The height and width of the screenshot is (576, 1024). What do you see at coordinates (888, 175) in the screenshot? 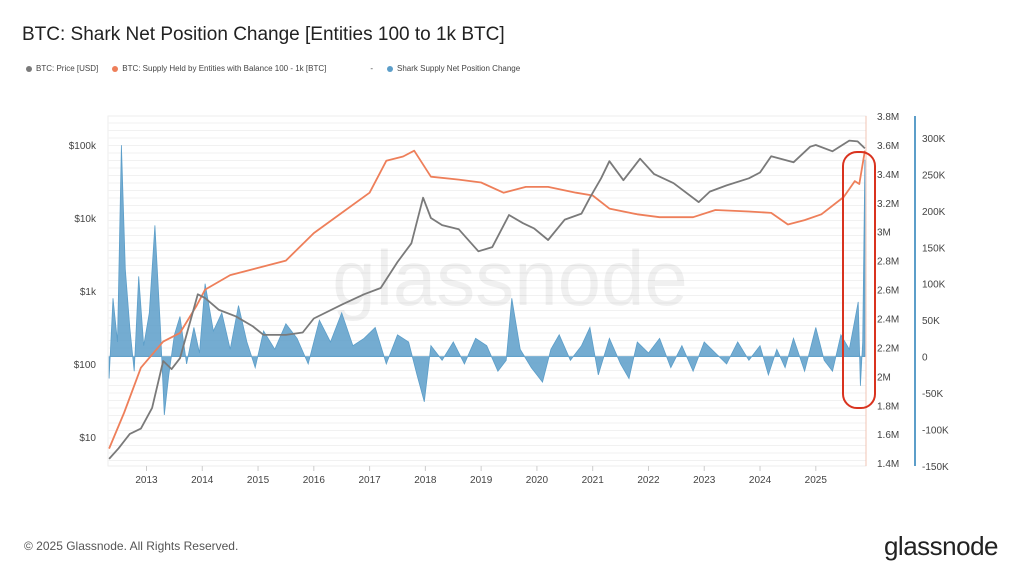
I see `supply-tick-label: 3.4M` at bounding box center [888, 175].